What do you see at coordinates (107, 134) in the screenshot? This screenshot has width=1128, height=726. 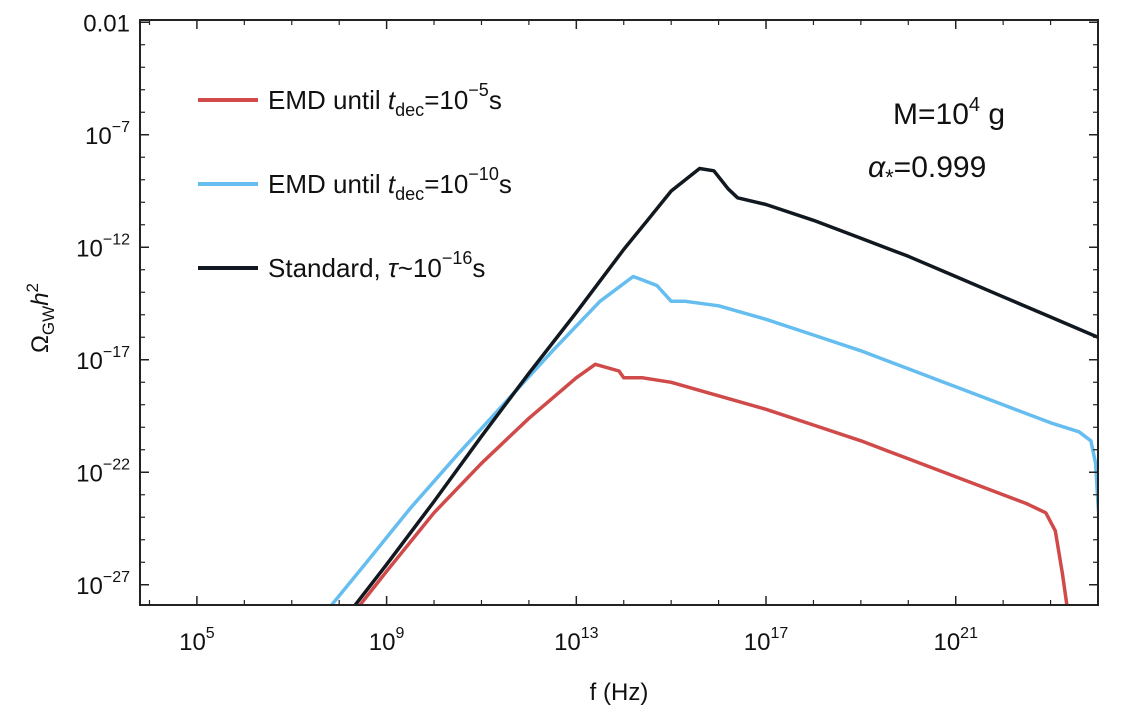 I see `y-tick-label: 10−7` at bounding box center [107, 134].